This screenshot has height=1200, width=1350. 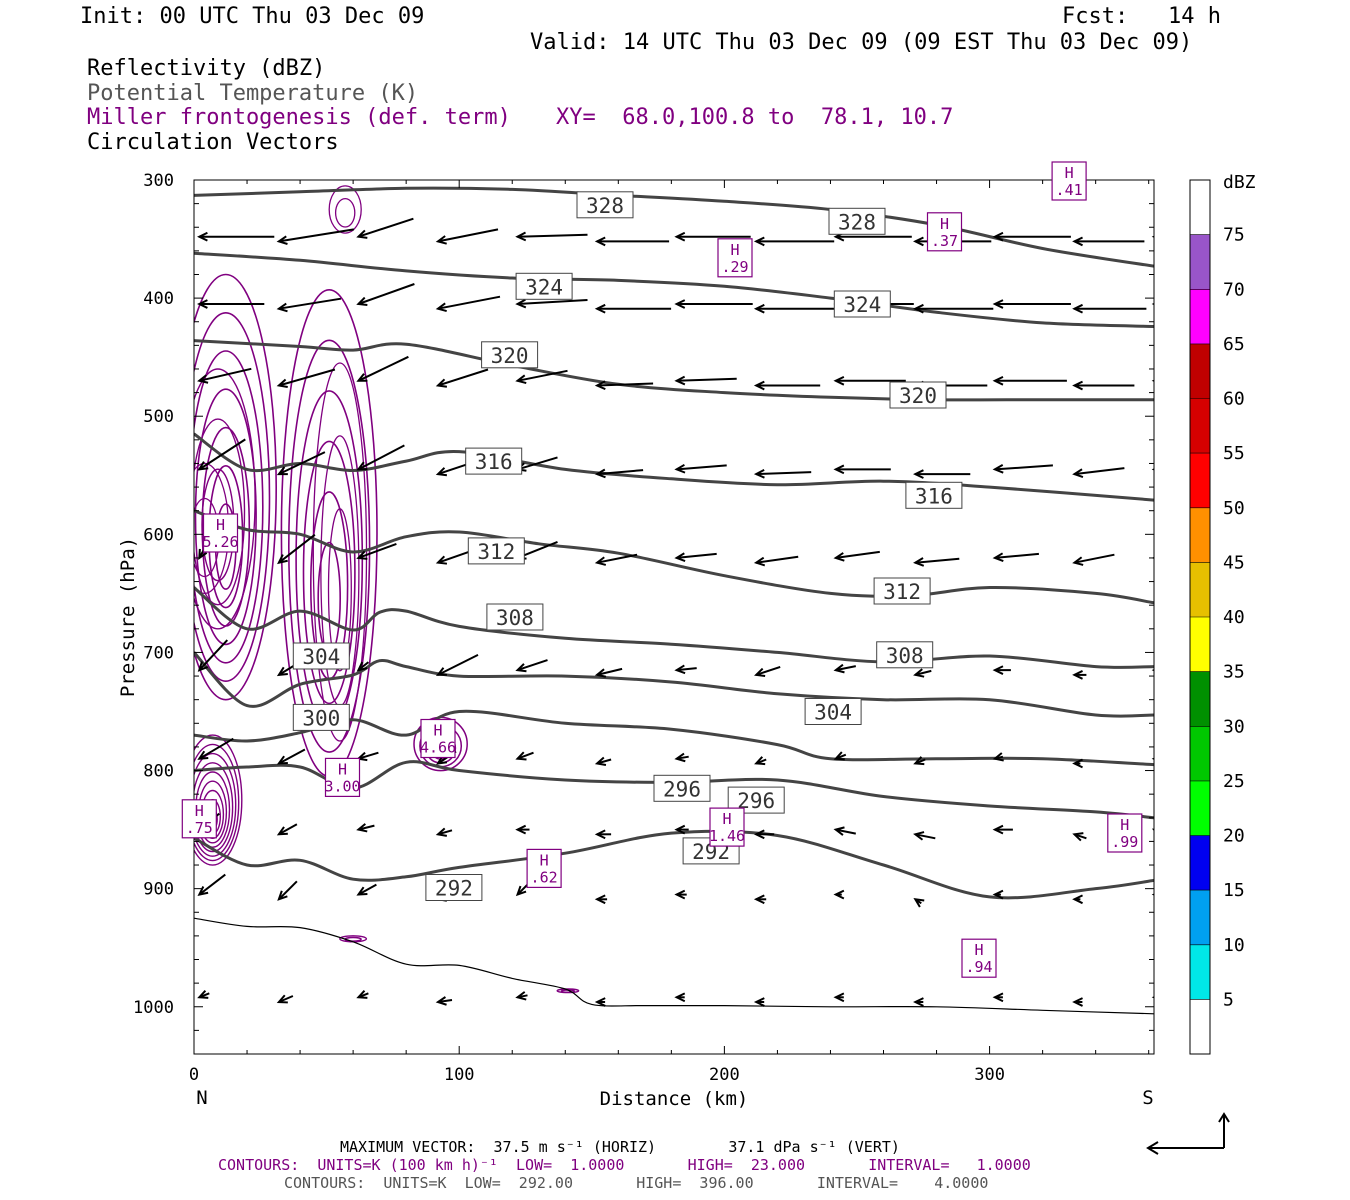 I want to click on reference-vector, so click(x=1188, y=1133).